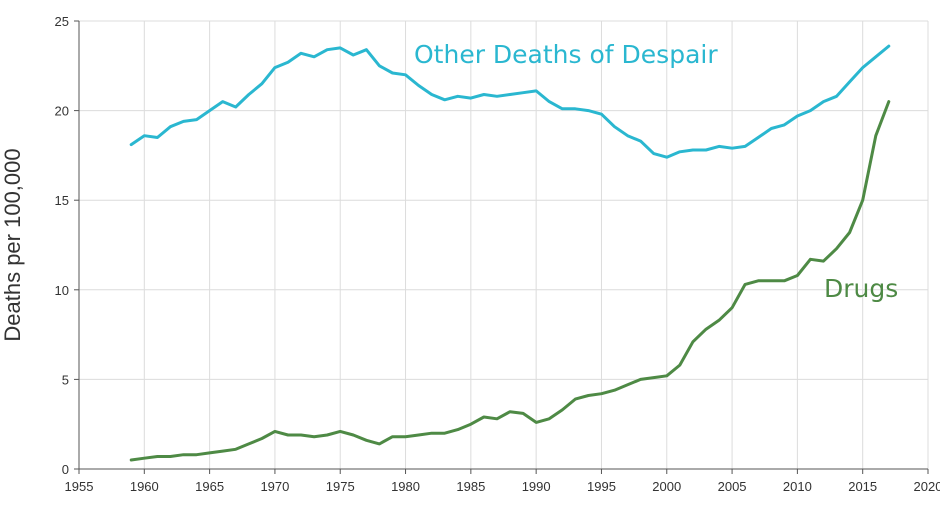 This screenshot has height=529, width=940. What do you see at coordinates (732, 486) in the screenshot?
I see `x-tick-label-2005: 2005` at bounding box center [732, 486].